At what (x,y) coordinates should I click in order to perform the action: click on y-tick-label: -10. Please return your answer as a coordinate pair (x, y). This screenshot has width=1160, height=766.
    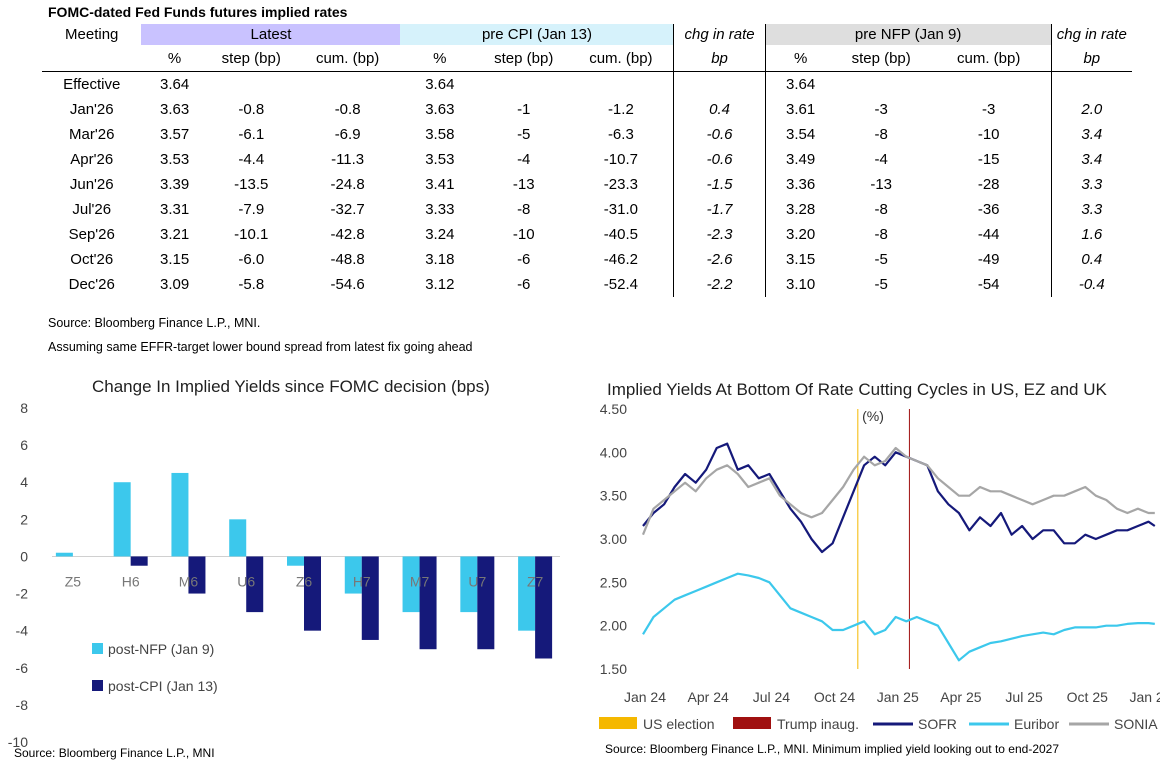
    Looking at the image, I should click on (18, 742).